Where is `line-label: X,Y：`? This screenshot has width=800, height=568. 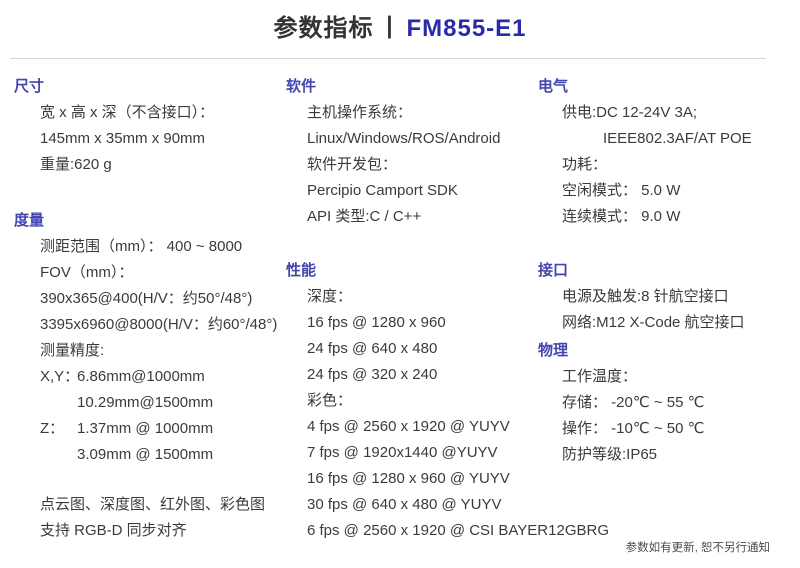
line-label: X,Y： is located at coordinates (60, 376).